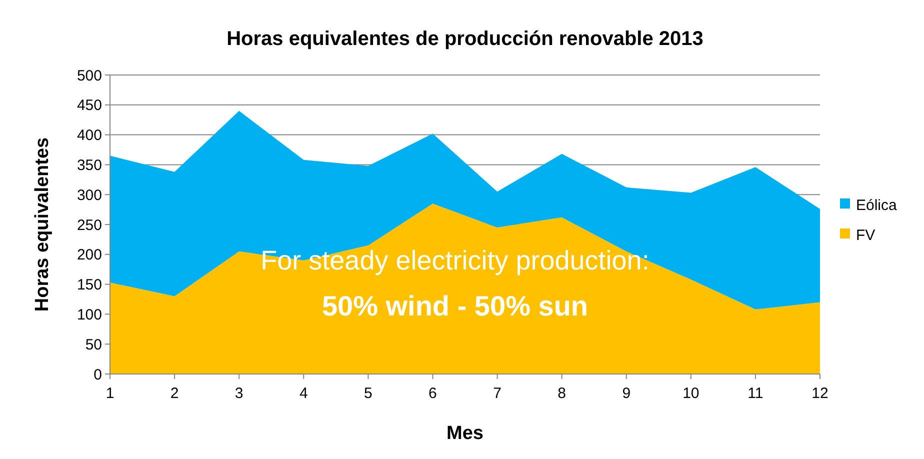  Describe the element at coordinates (174, 393) in the screenshot. I see `x-tick-label: 2` at that location.